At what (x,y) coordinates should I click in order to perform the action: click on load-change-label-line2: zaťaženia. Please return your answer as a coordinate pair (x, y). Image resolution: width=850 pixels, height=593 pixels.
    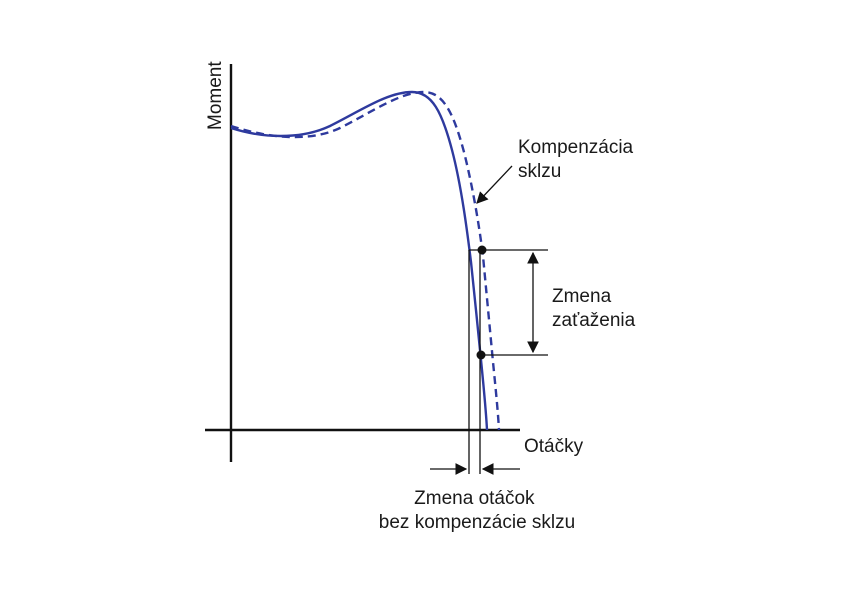
    Looking at the image, I should click on (594, 320).